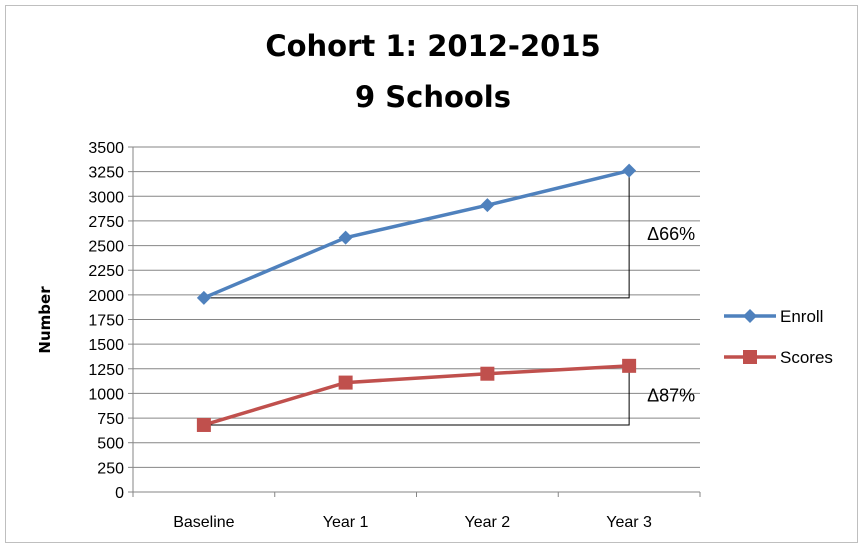  What do you see at coordinates (778, 337) in the screenshot?
I see `legend: Enroll Scores` at bounding box center [778, 337].